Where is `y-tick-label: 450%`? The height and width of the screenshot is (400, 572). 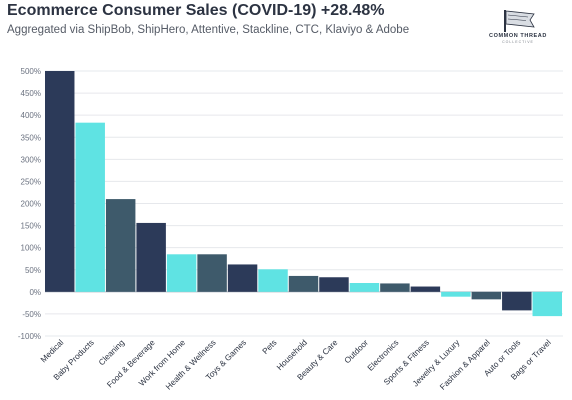
y-tick-label: 450% is located at coordinates (31, 93).